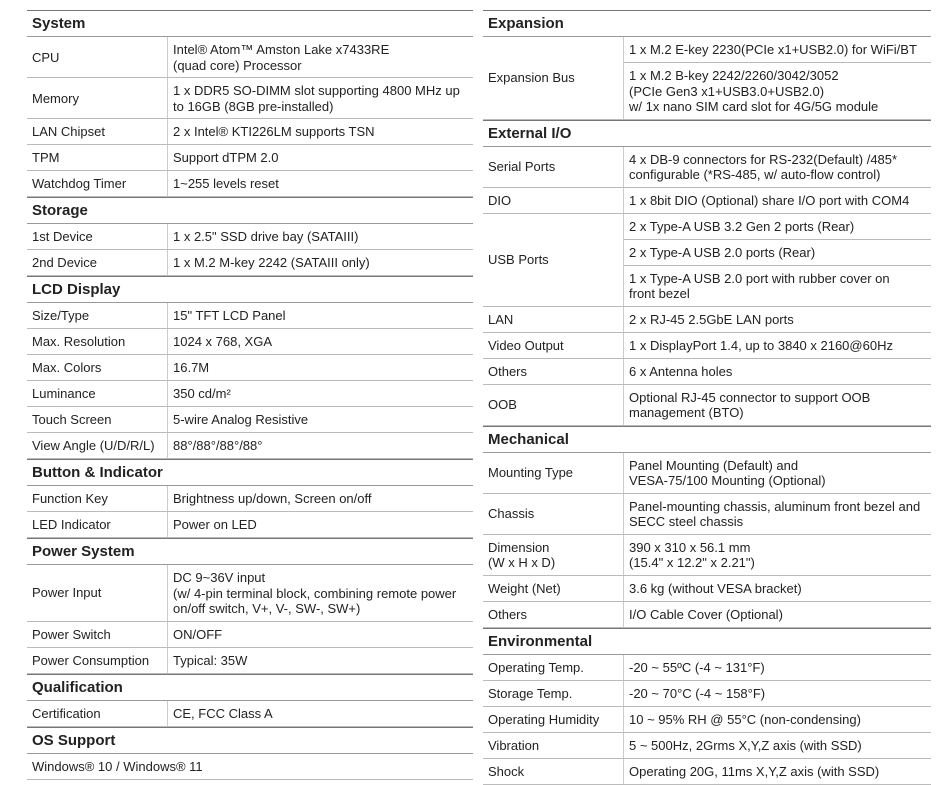  What do you see at coordinates (530, 693) in the screenshot?
I see `spec-label: Storage Temp.` at bounding box center [530, 693].